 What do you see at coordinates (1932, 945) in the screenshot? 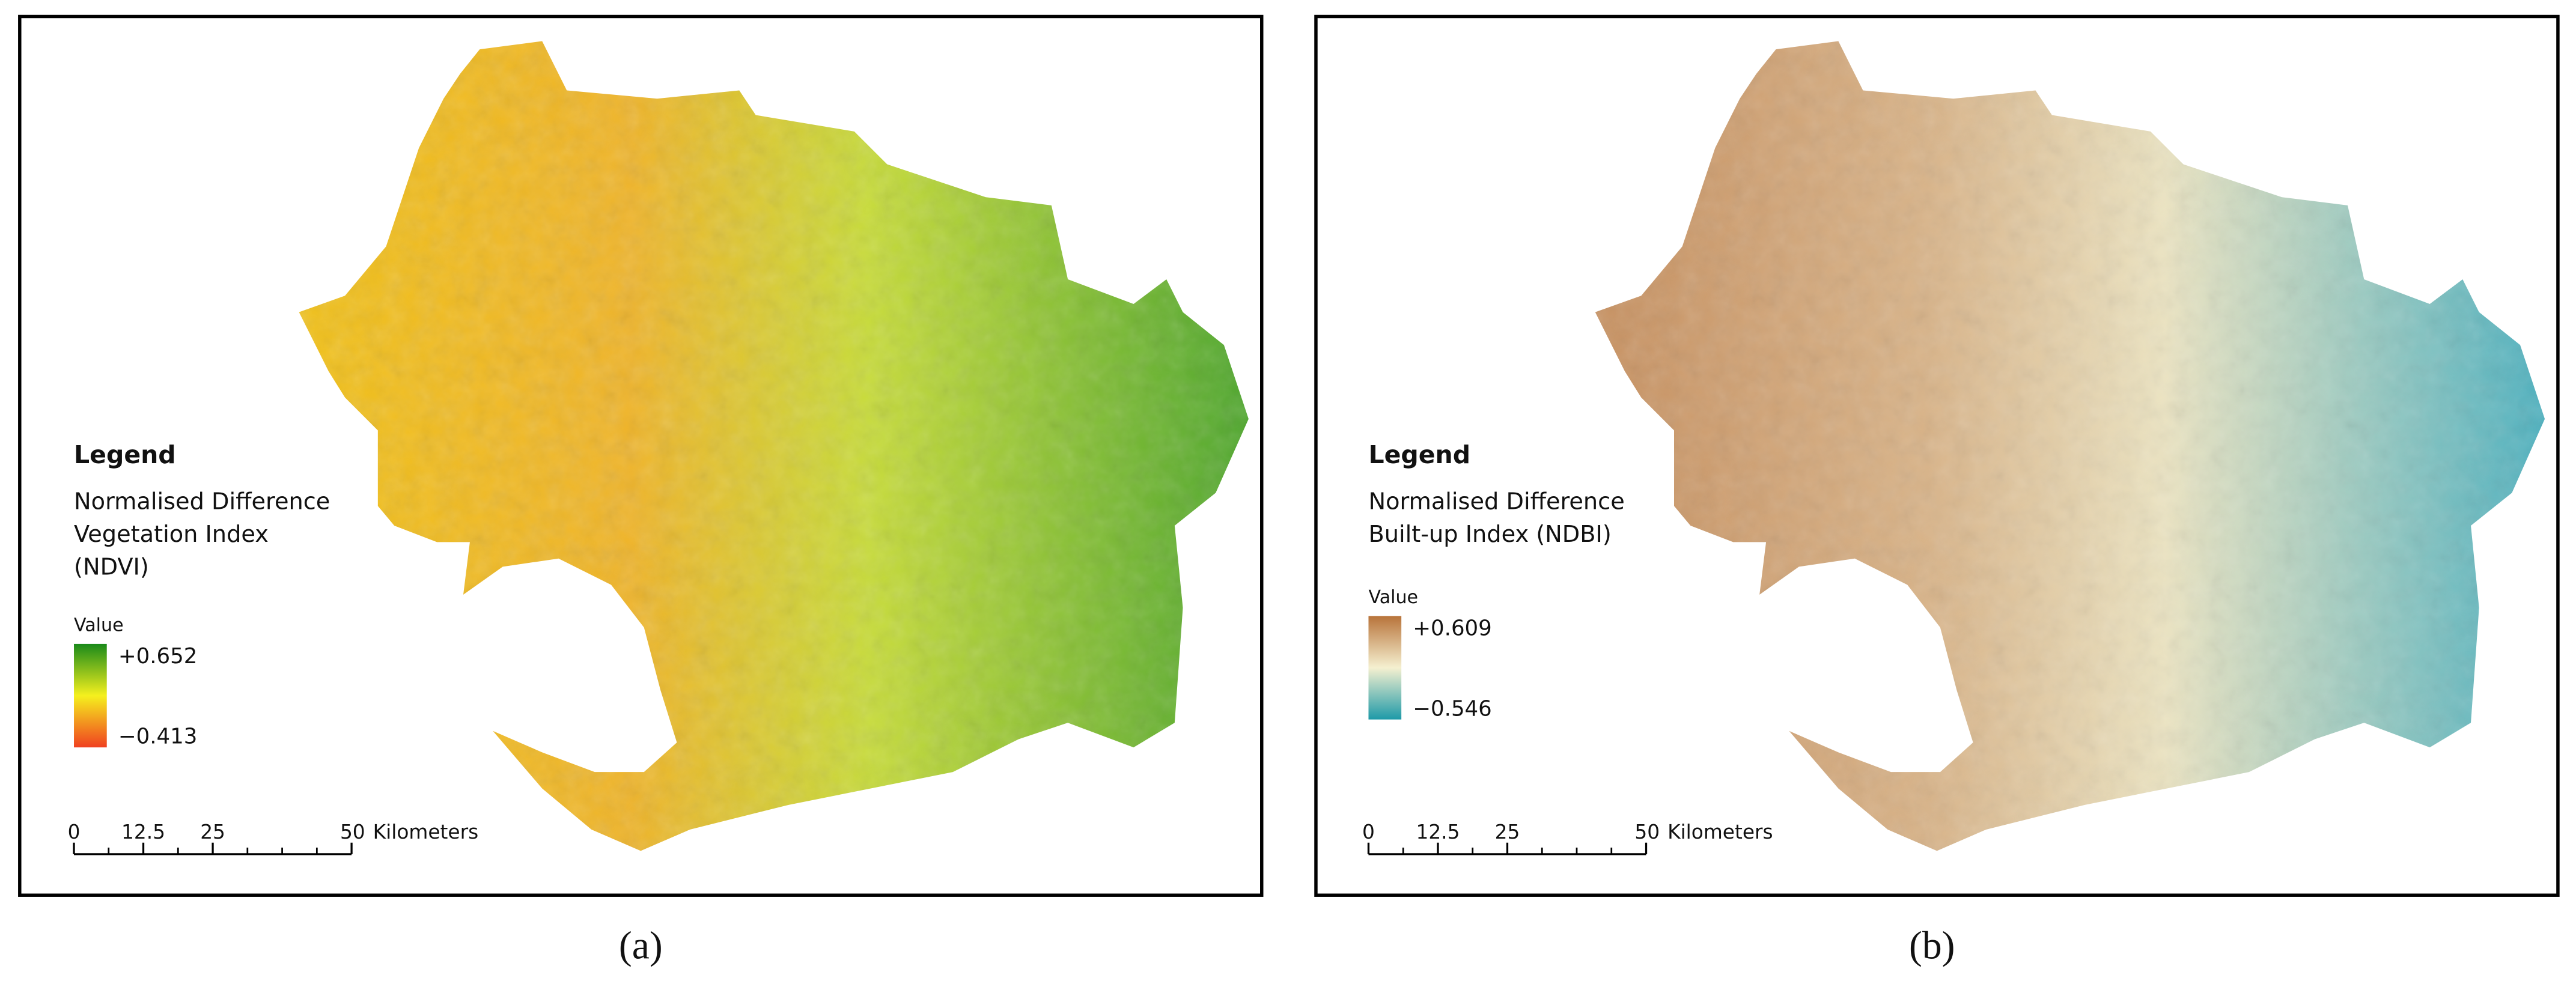
I see `caption: (b)` at bounding box center [1932, 945].